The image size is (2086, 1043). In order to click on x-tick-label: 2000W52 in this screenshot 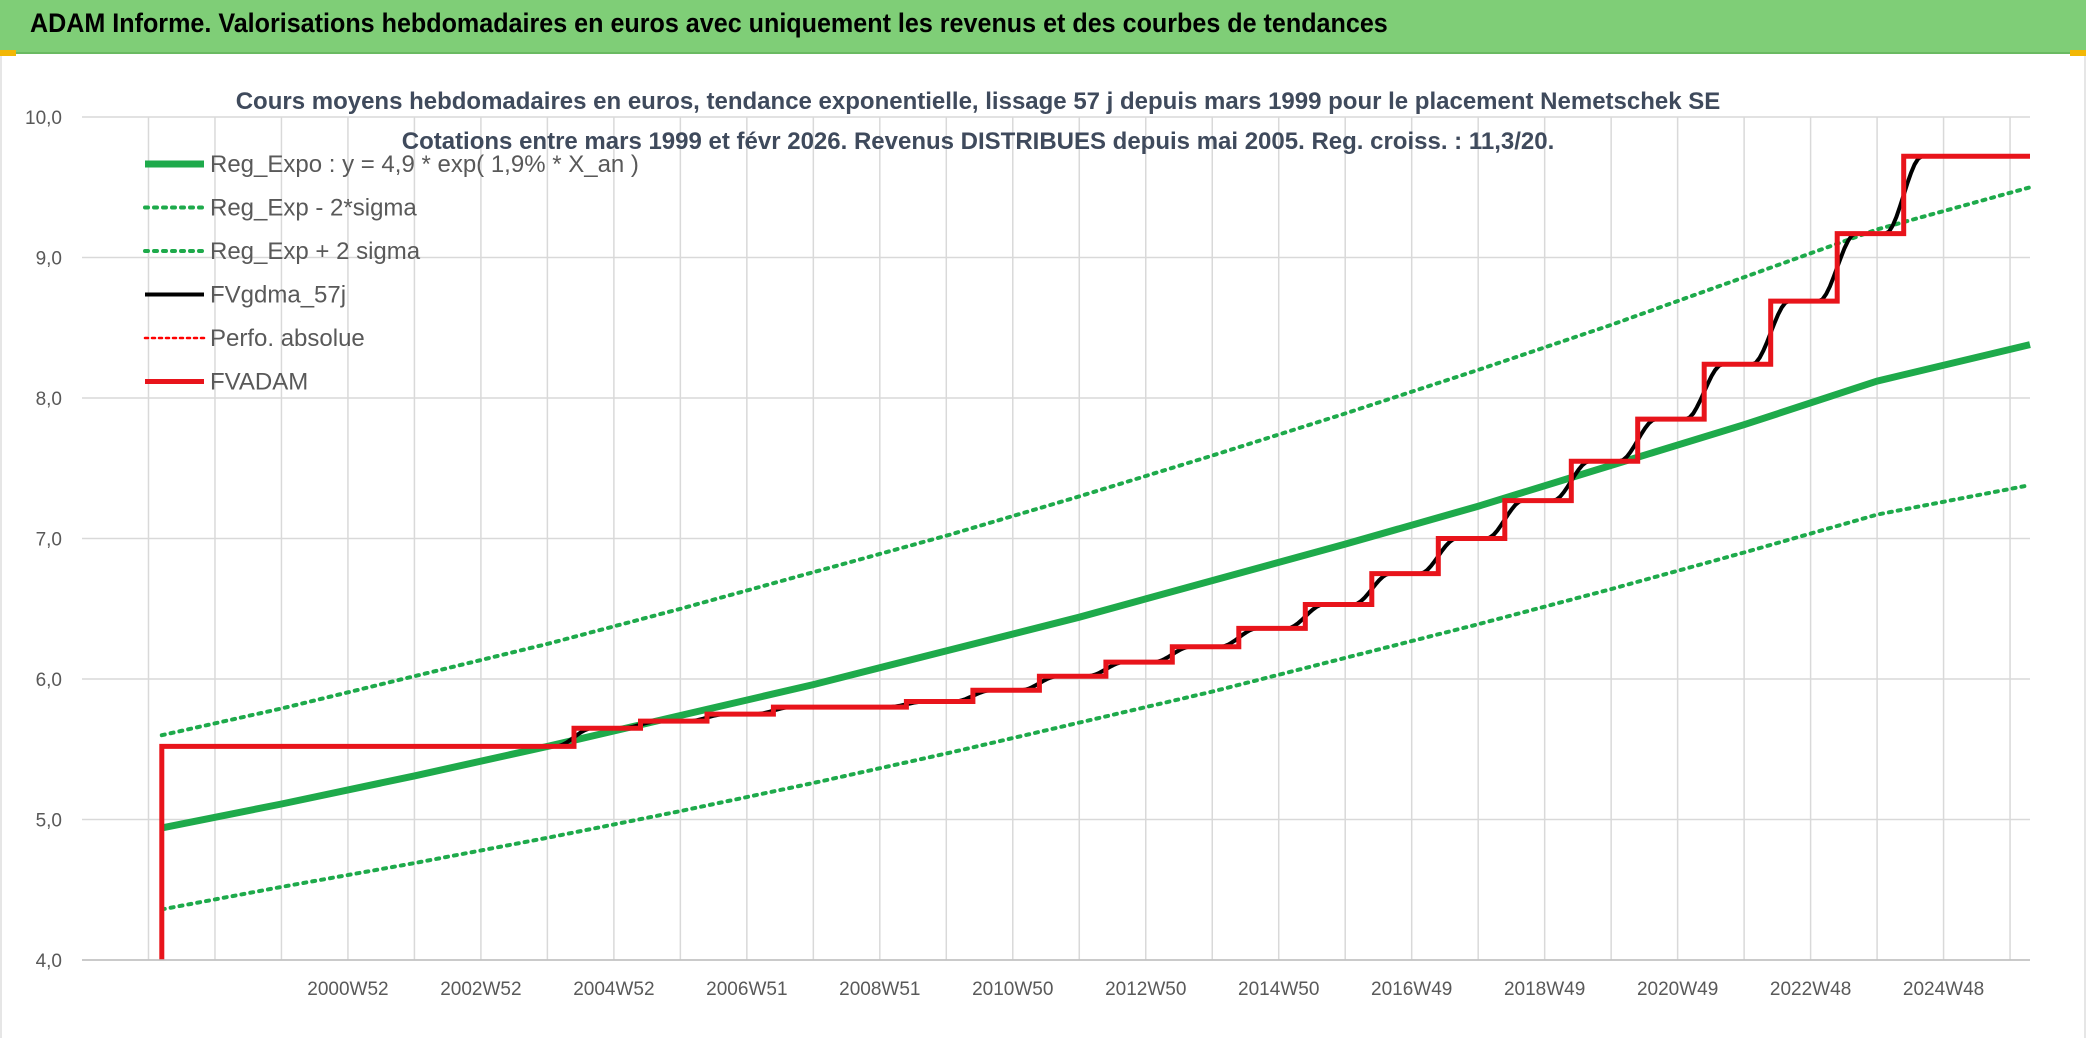, I will do `click(347, 989)`.